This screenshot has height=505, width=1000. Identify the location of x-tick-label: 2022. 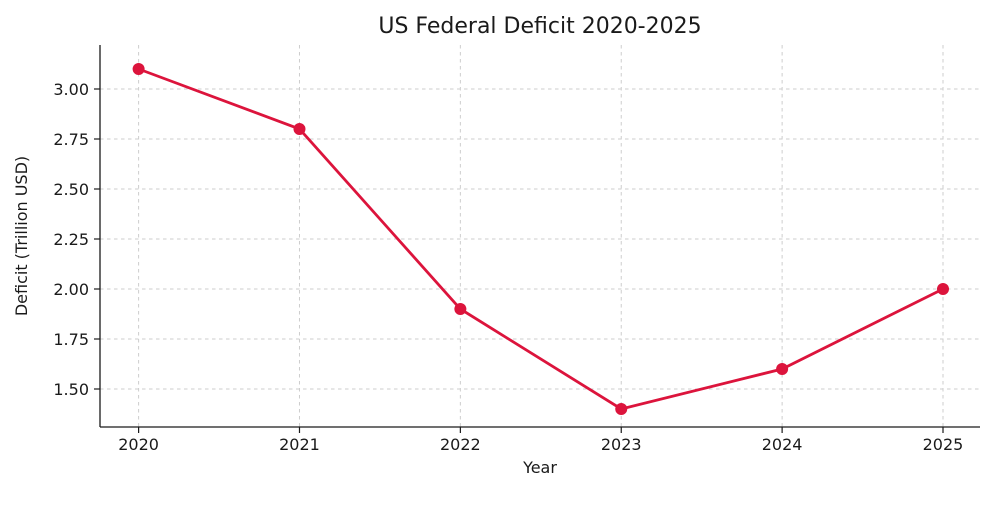
(460, 444).